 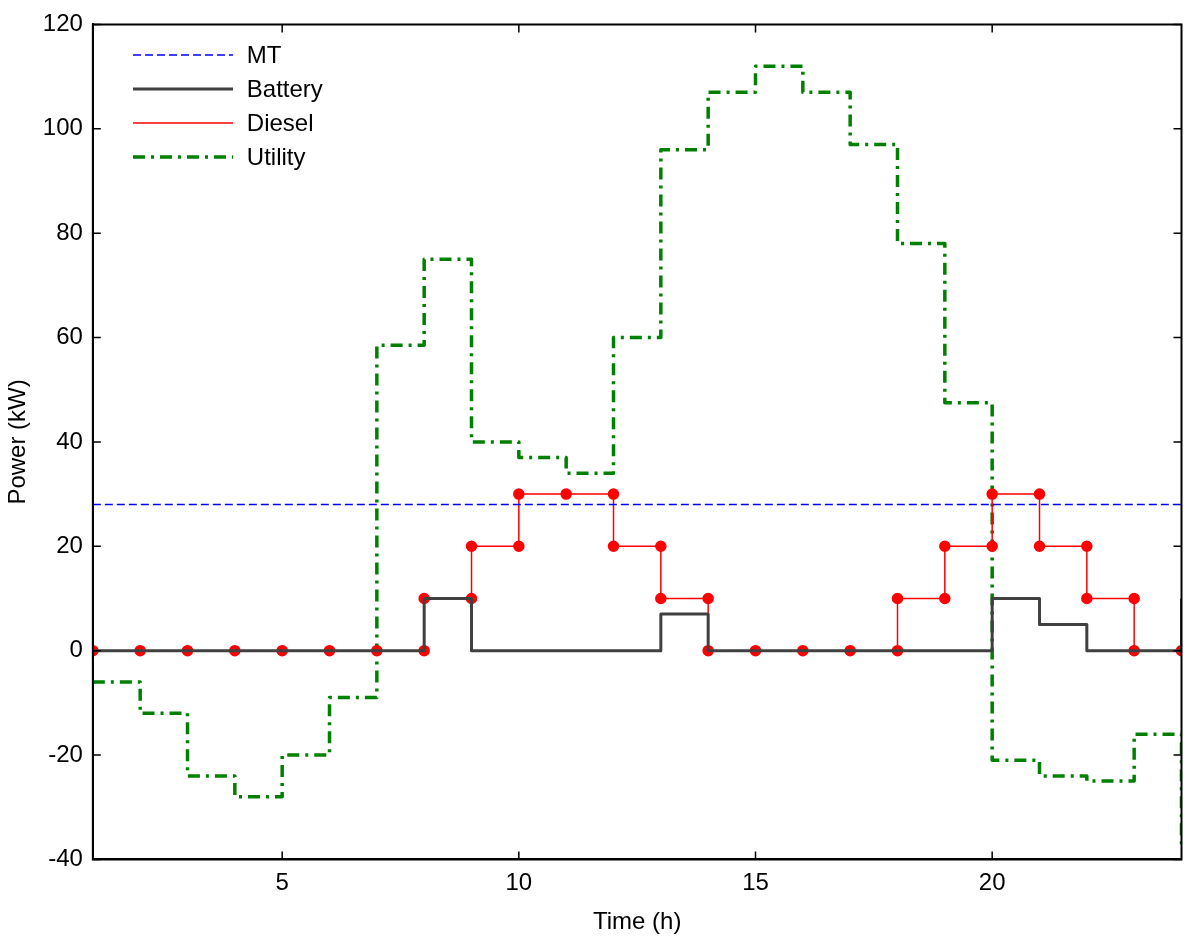 I want to click on legend-label: Battery, so click(x=284, y=89).